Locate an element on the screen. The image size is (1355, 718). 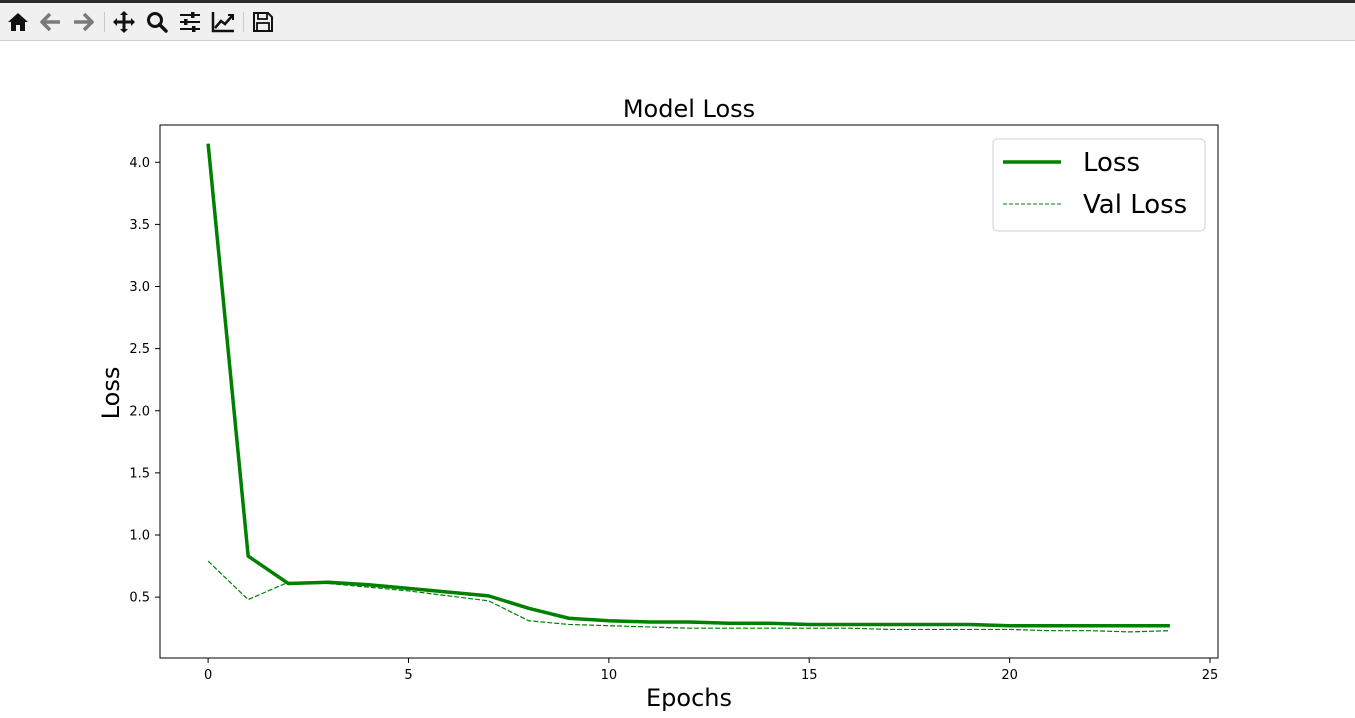
navigation-toolbar is located at coordinates (677, 22).